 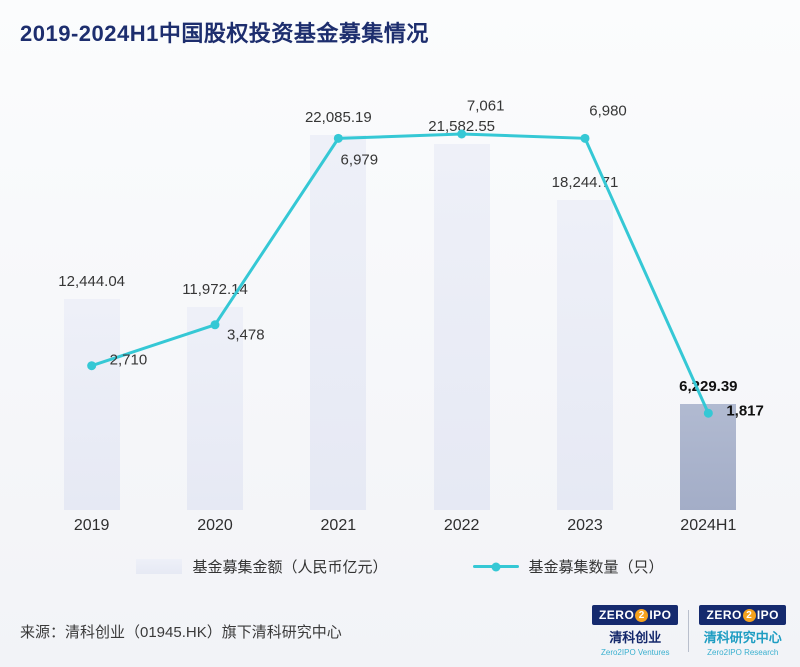 I want to click on legend-label-amount: 基金募集金额（人民币亿元）, so click(x=290, y=567).